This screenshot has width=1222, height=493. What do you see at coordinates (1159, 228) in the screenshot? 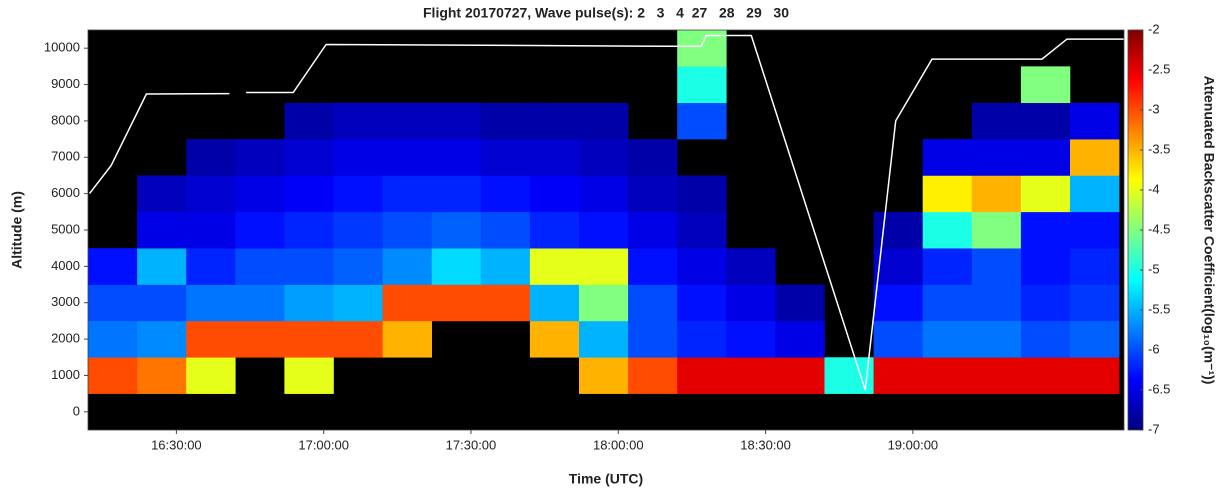
I see `colorbar-tick-label: -4.5` at bounding box center [1159, 228].